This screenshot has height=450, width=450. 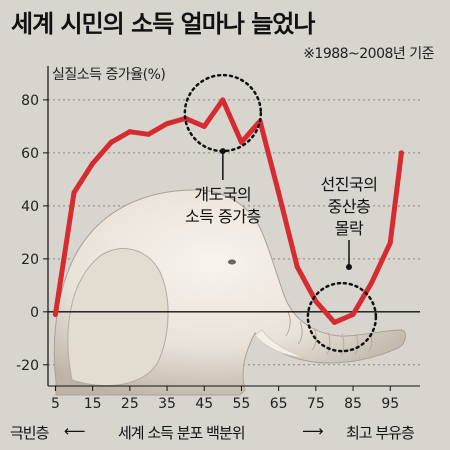 What do you see at coordinates (93, 404) in the screenshot?
I see `x-tick-label-15: 15` at bounding box center [93, 404].